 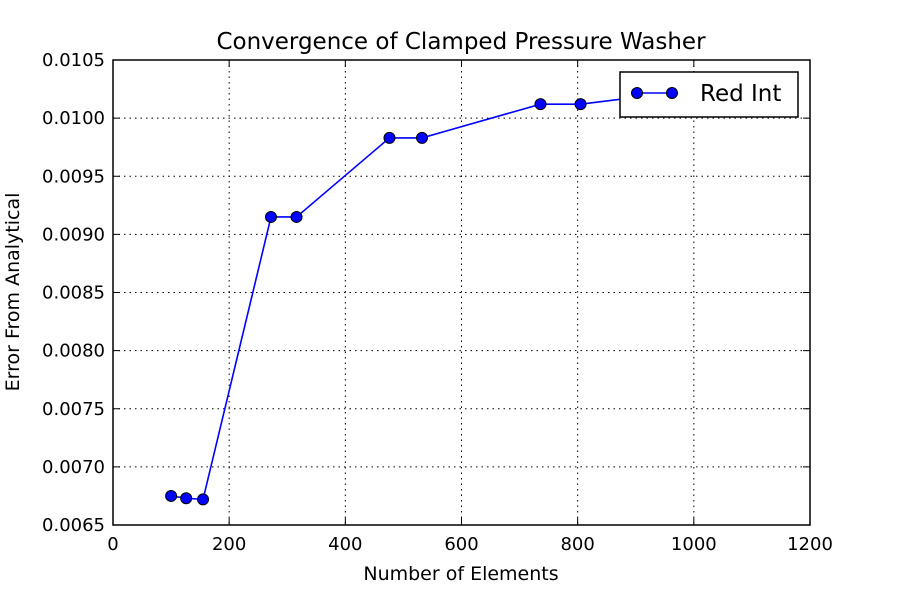 What do you see at coordinates (577, 544) in the screenshot?
I see `x-tick-label: 800` at bounding box center [577, 544].